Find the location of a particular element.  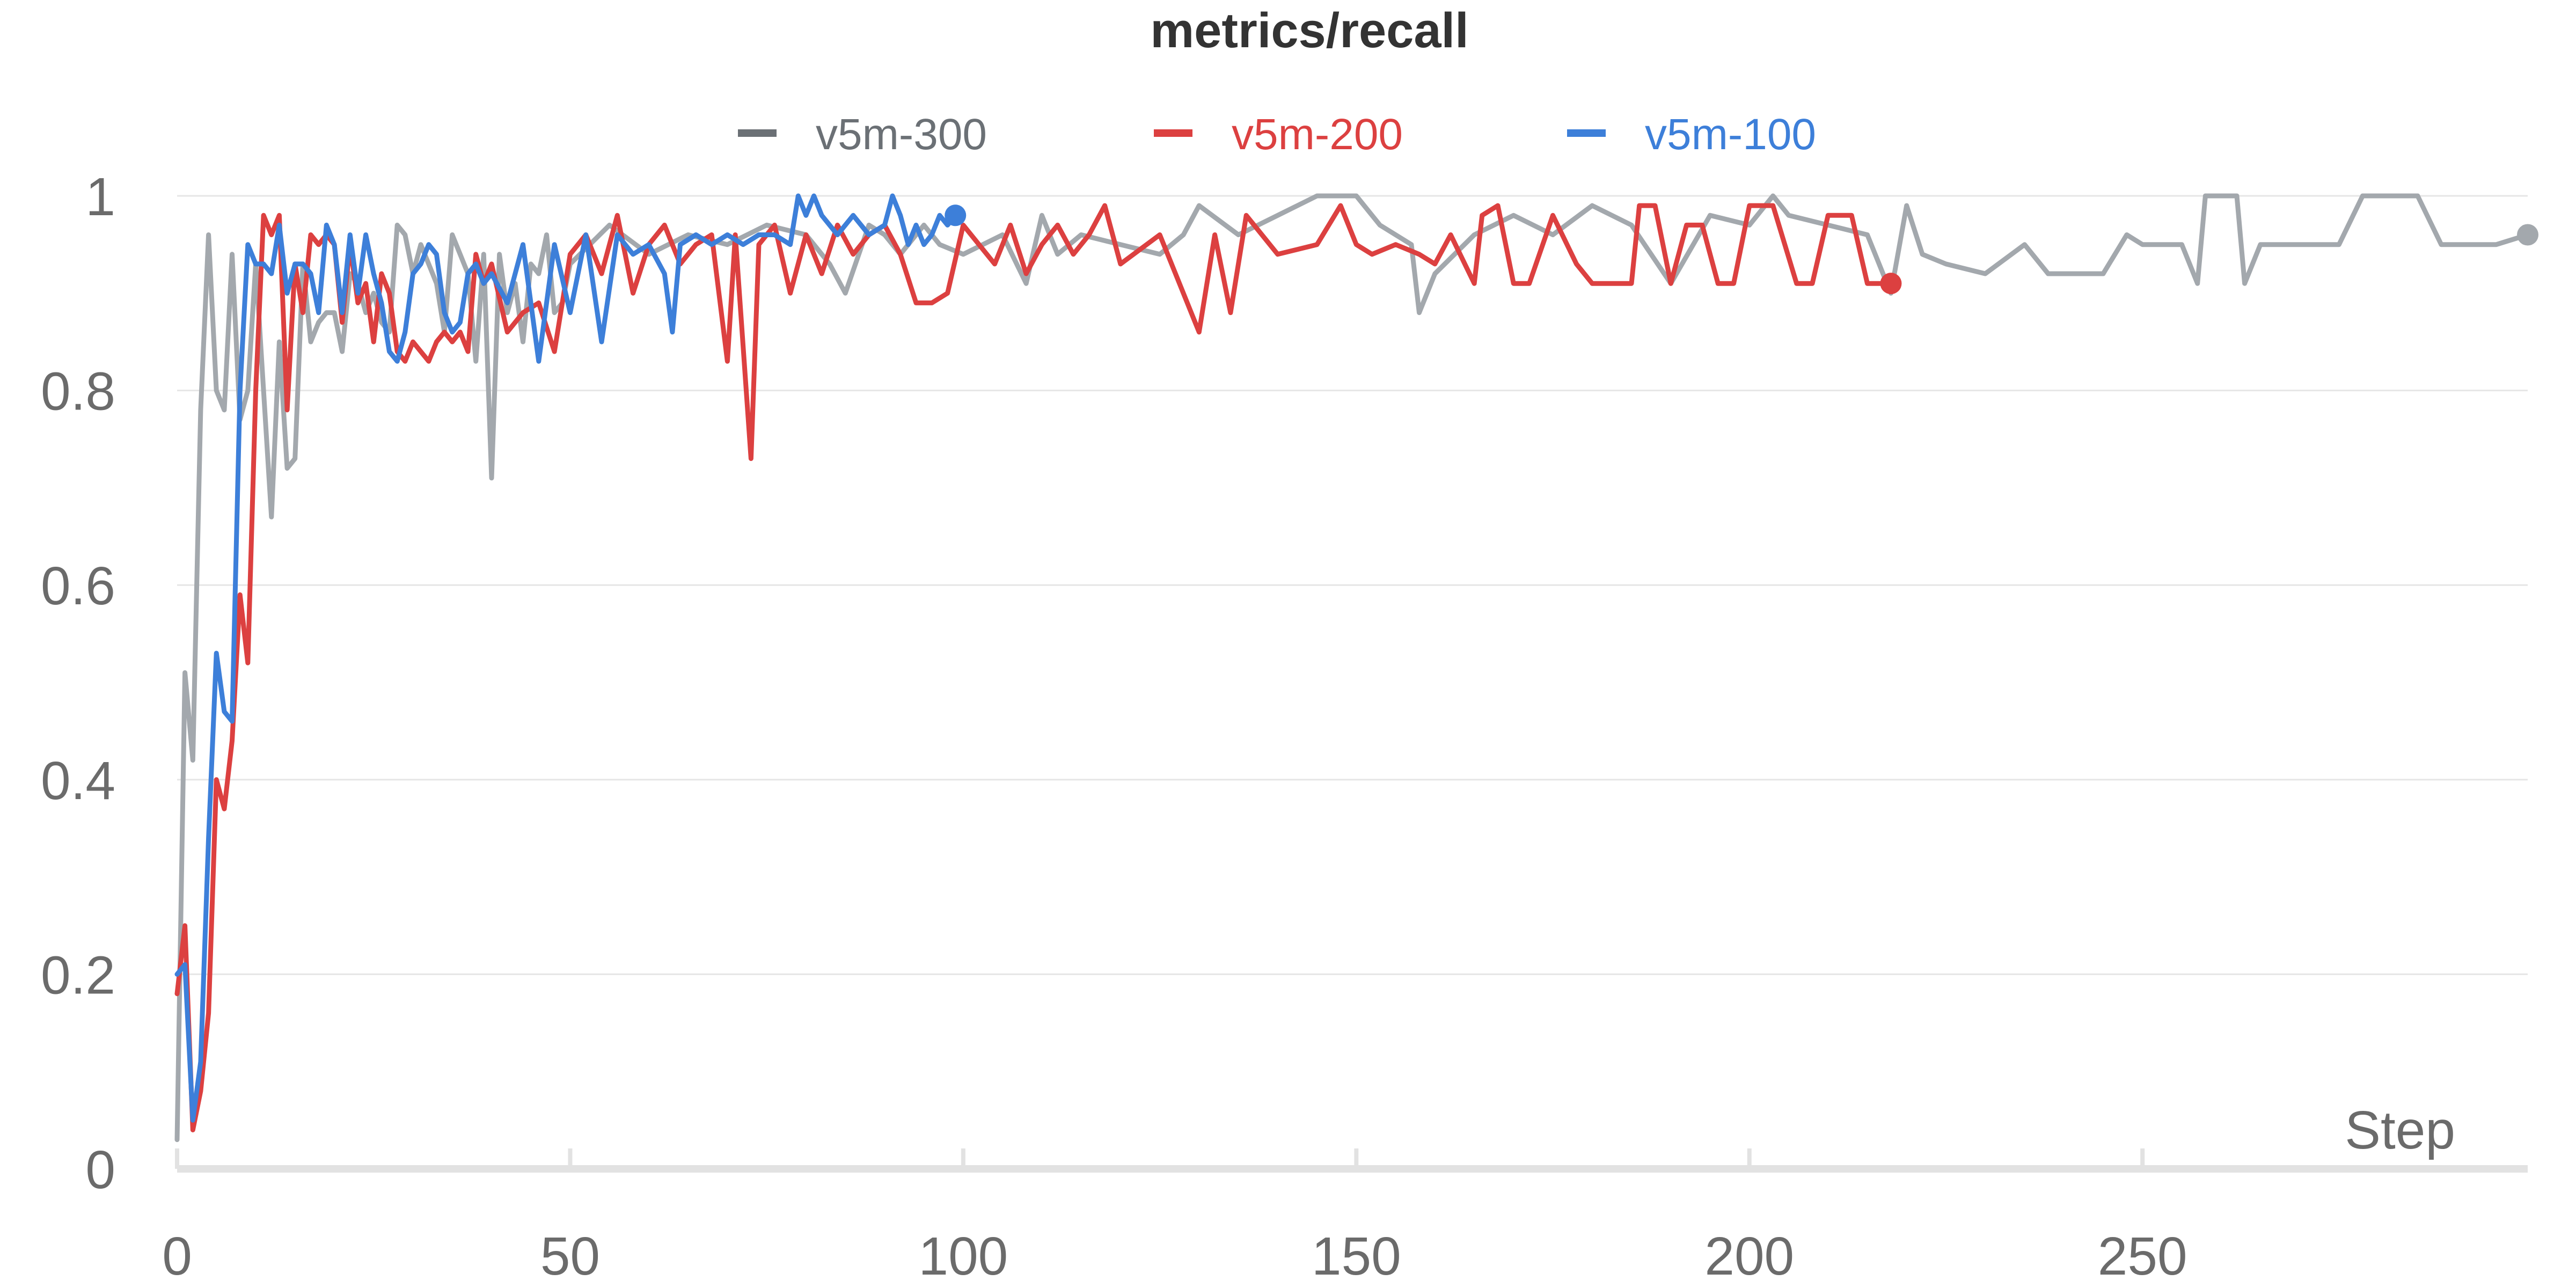

chart-title: metrics/recall is located at coordinates (1309, 30).